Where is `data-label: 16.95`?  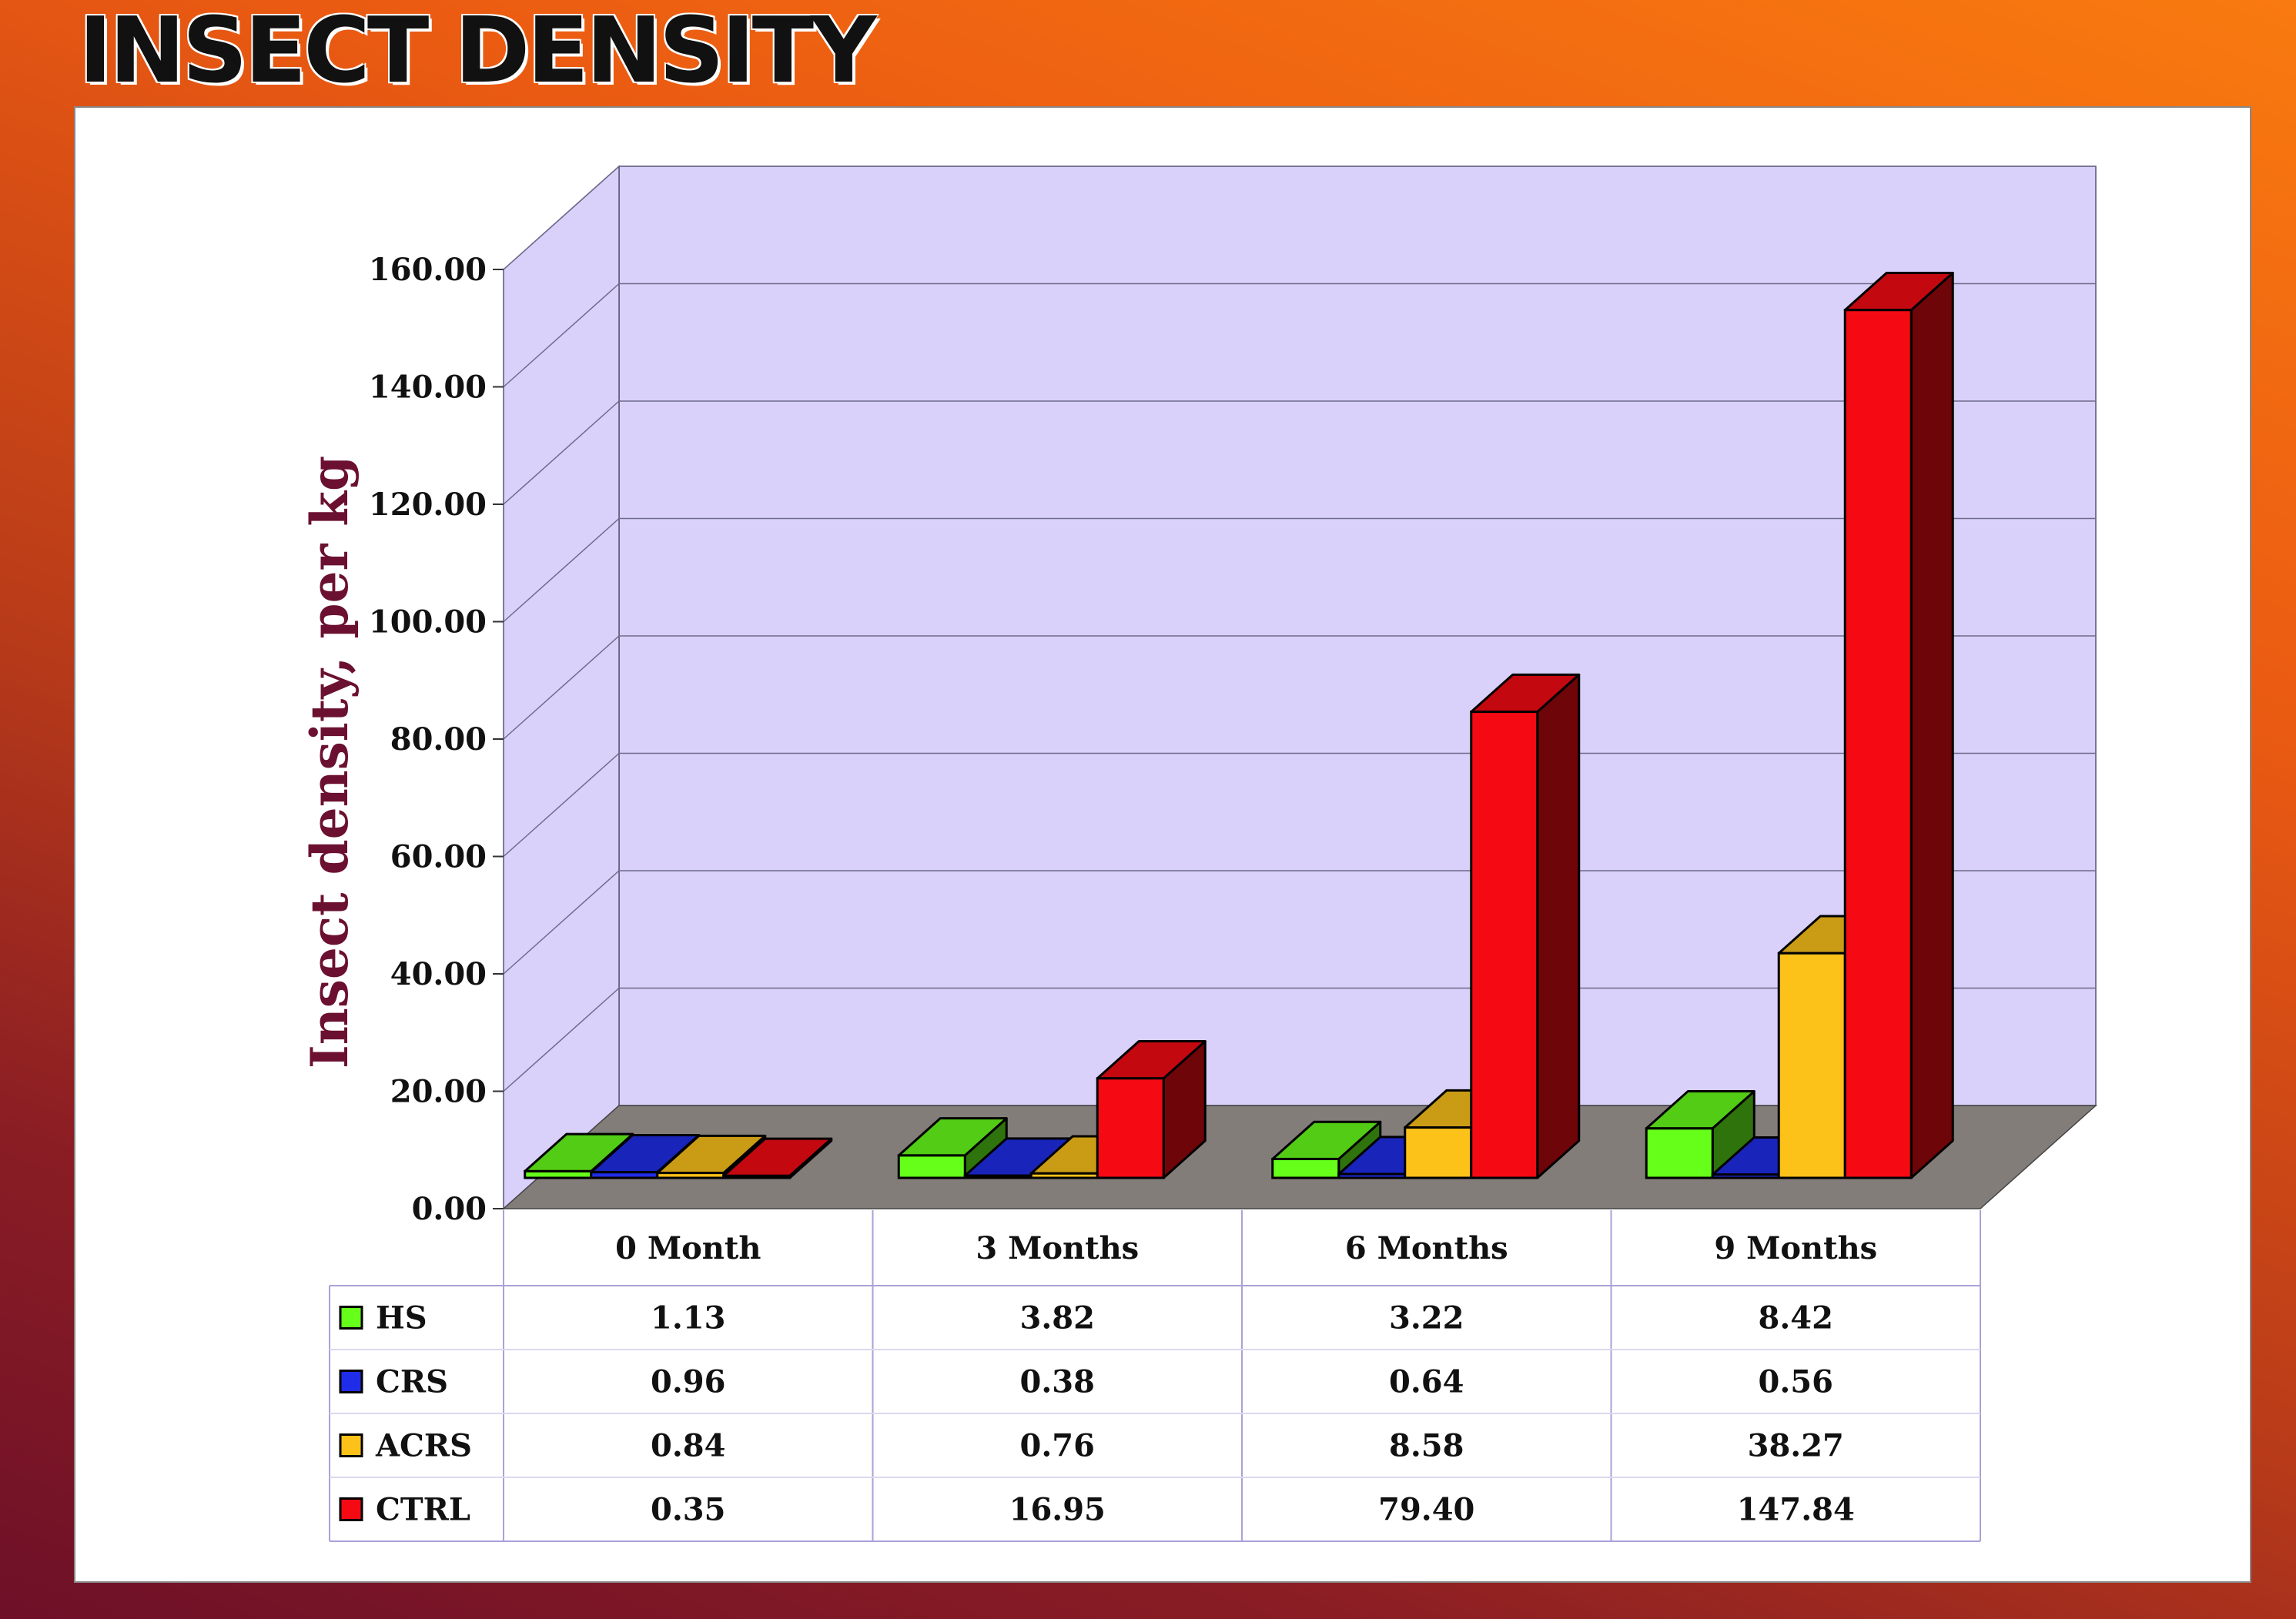 data-label: 16.95 is located at coordinates (1058, 1510).